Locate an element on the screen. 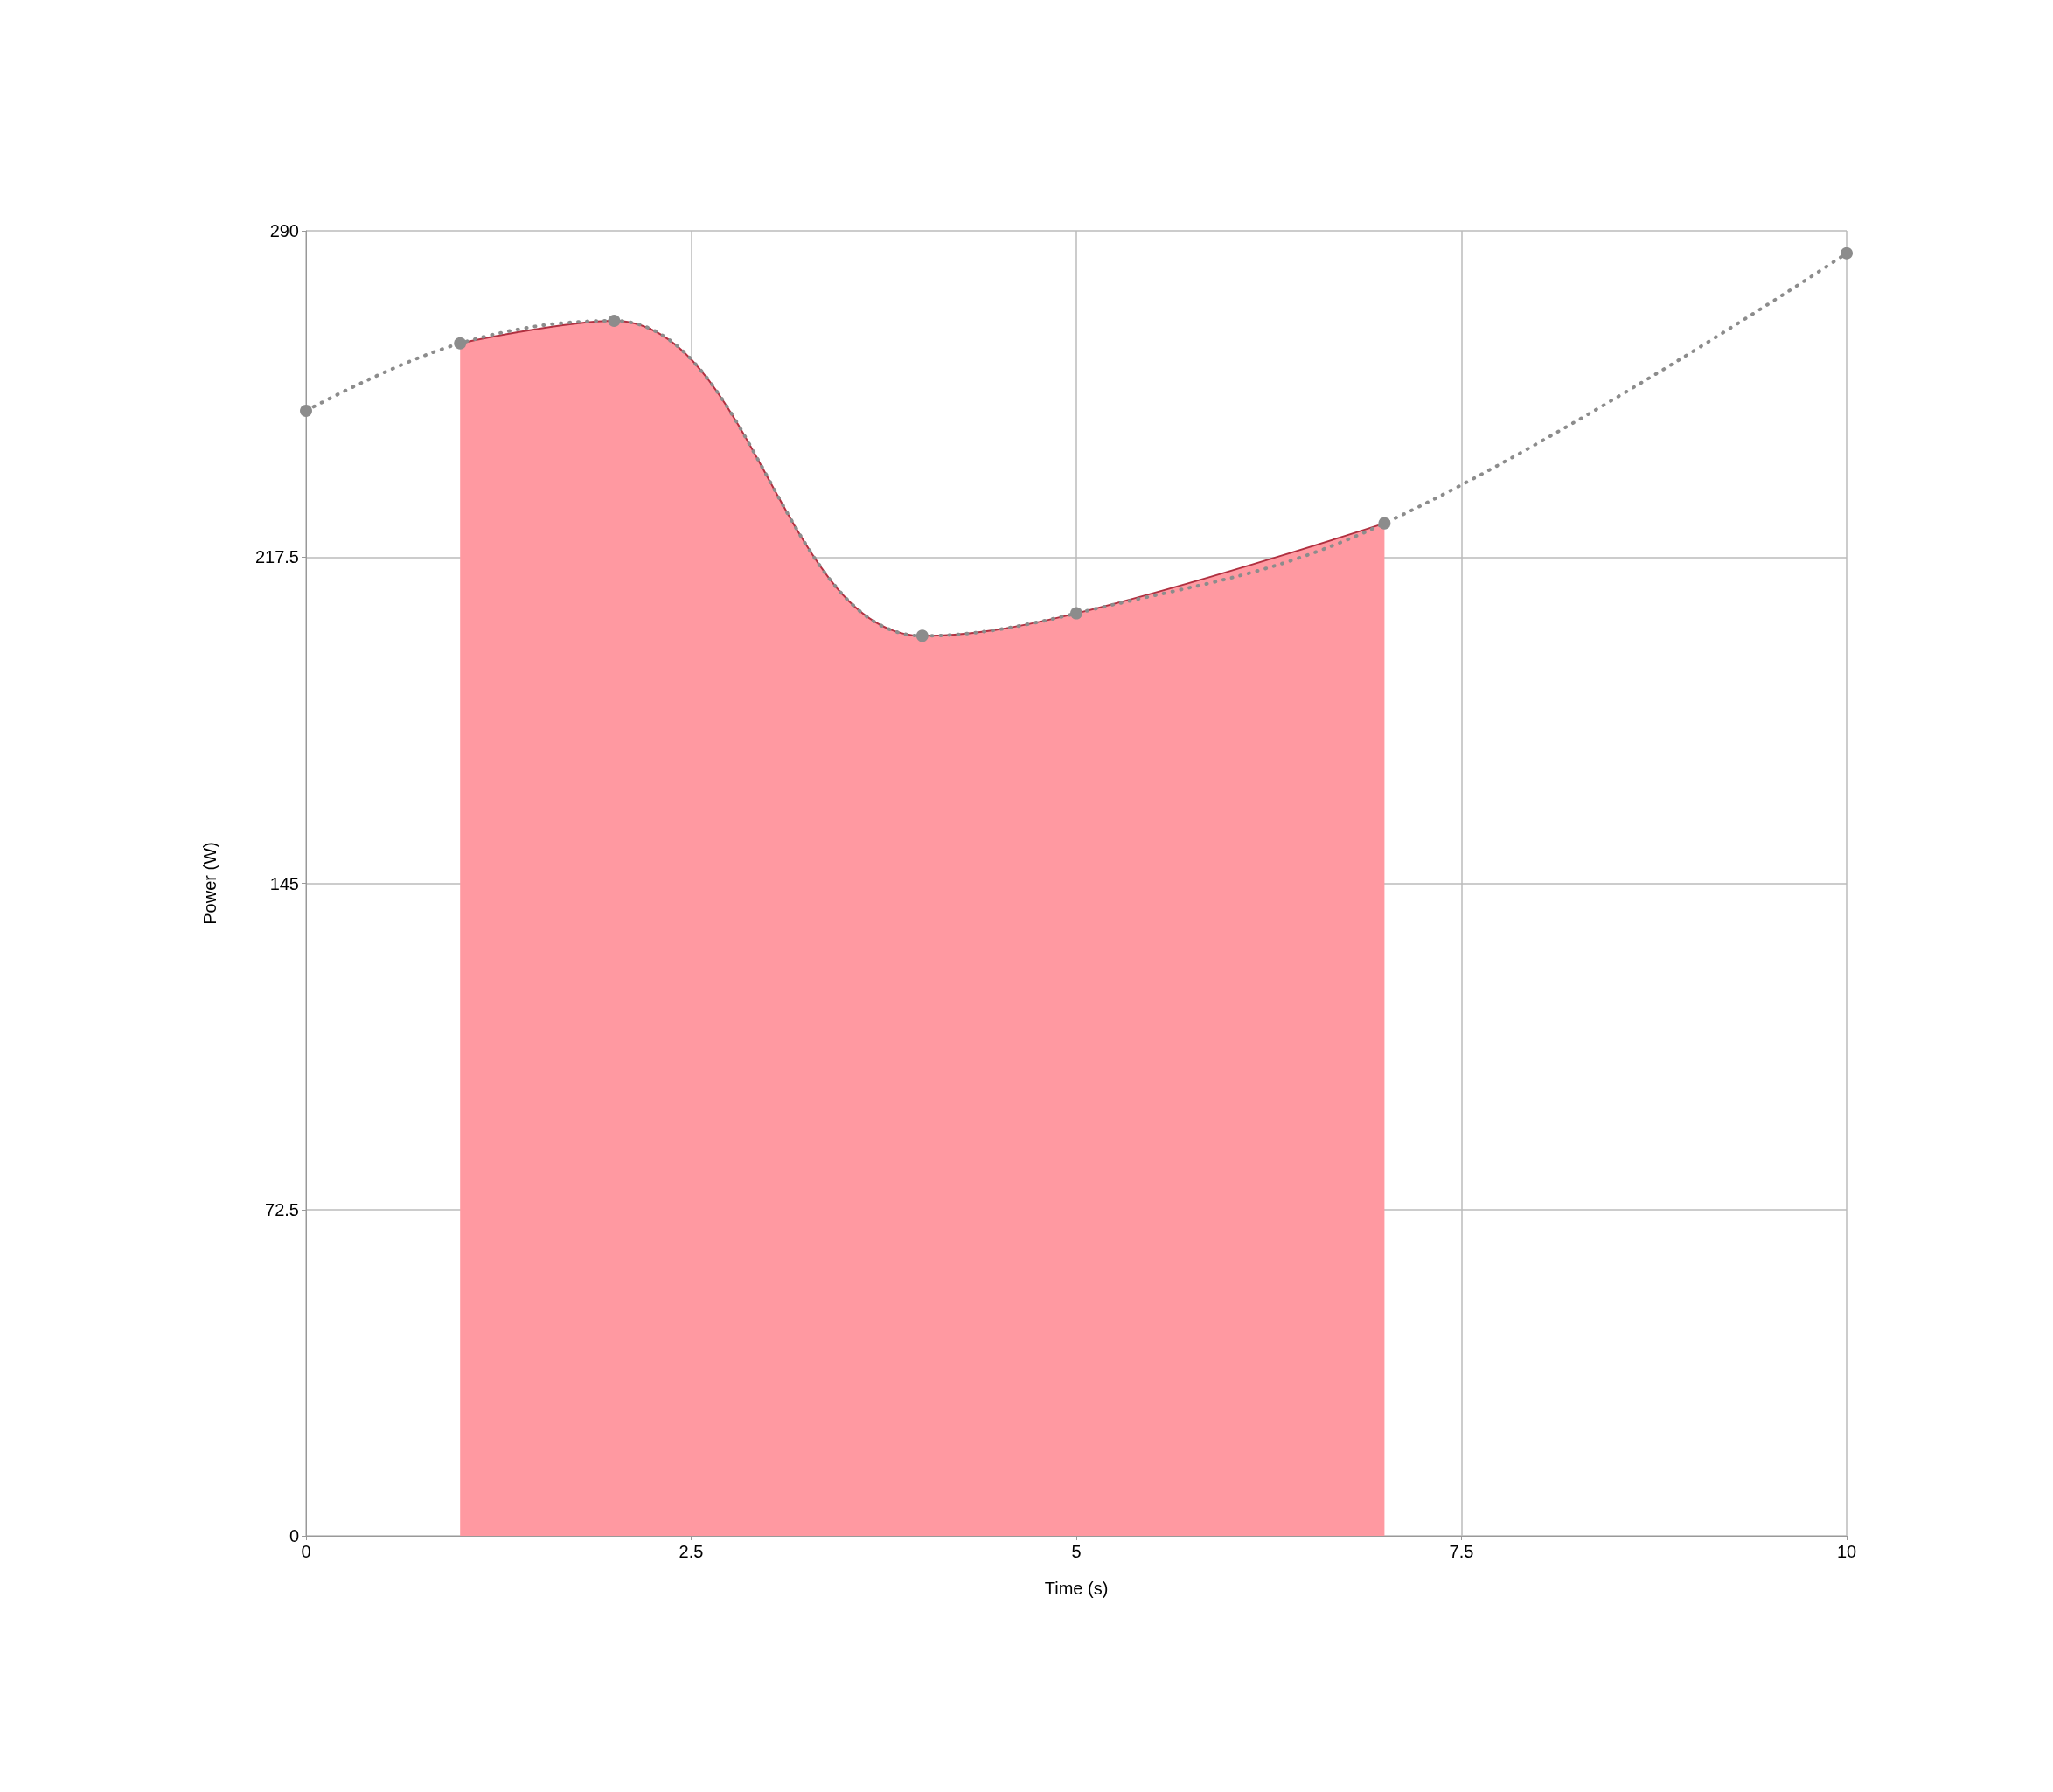  y-tick-label: 217.5 is located at coordinates (277, 557).